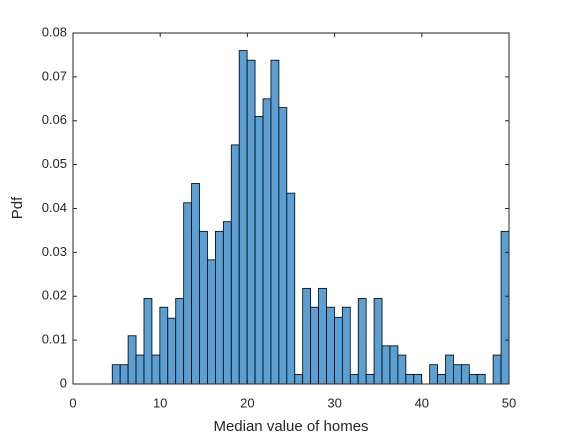 The height and width of the screenshot is (437, 562). Describe the element at coordinates (247, 402) in the screenshot. I see `x-tick-label: 20` at that location.